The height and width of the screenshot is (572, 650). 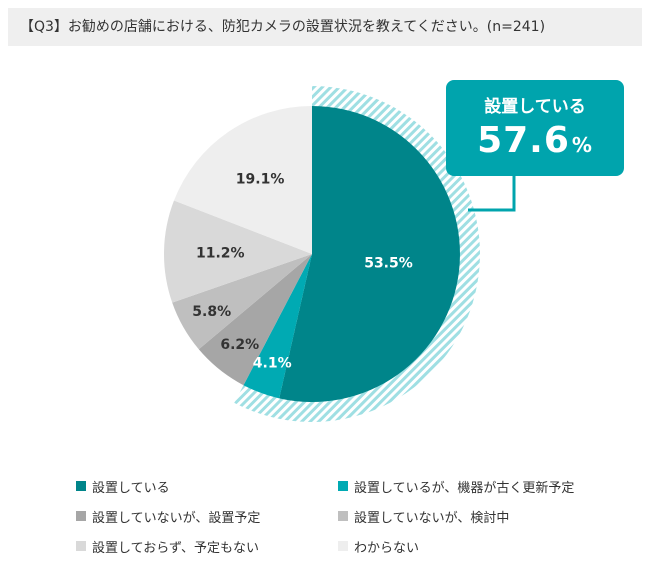 I want to click on legend-item-0: 設置している, so click(x=207, y=486).